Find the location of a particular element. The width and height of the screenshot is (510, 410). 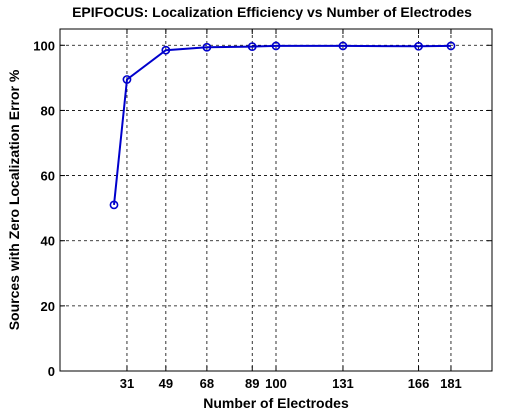

x-tick-label: 49 is located at coordinates (166, 383).